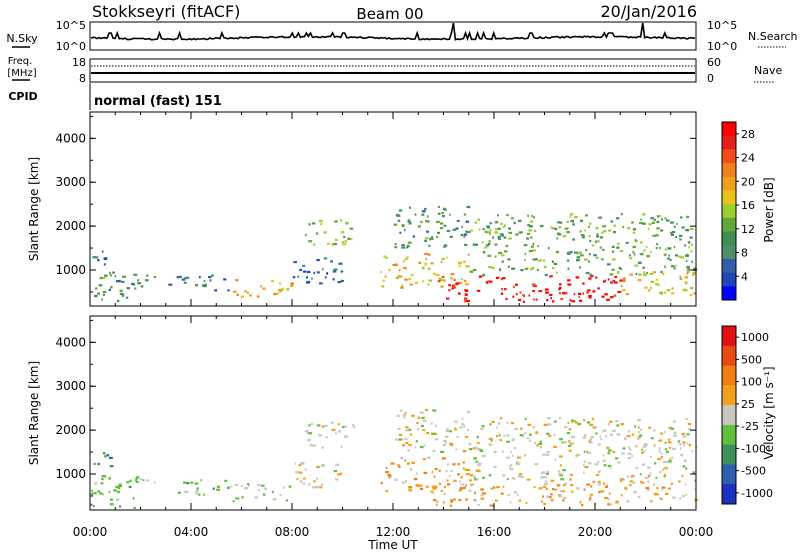  Describe the element at coordinates (748, 205) in the screenshot. I see `power-colorbar-tick-label: 16` at that location.